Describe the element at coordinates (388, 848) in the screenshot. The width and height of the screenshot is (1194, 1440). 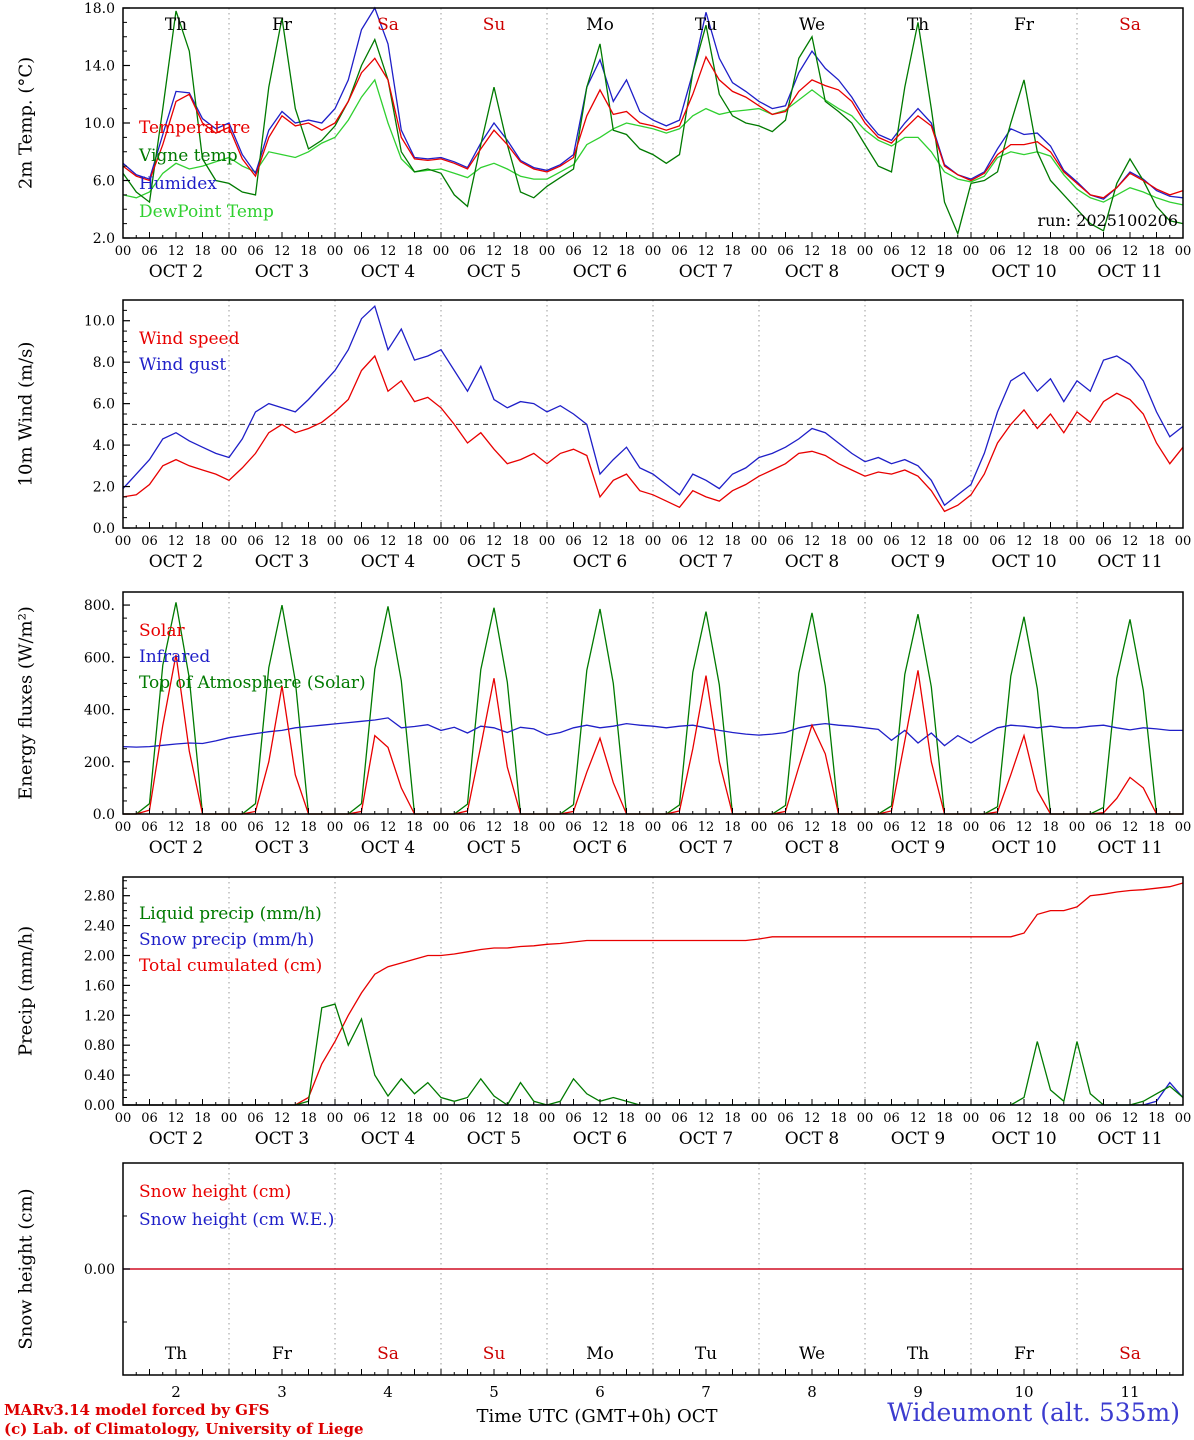
I see `date-label: OCT 4` at that location.